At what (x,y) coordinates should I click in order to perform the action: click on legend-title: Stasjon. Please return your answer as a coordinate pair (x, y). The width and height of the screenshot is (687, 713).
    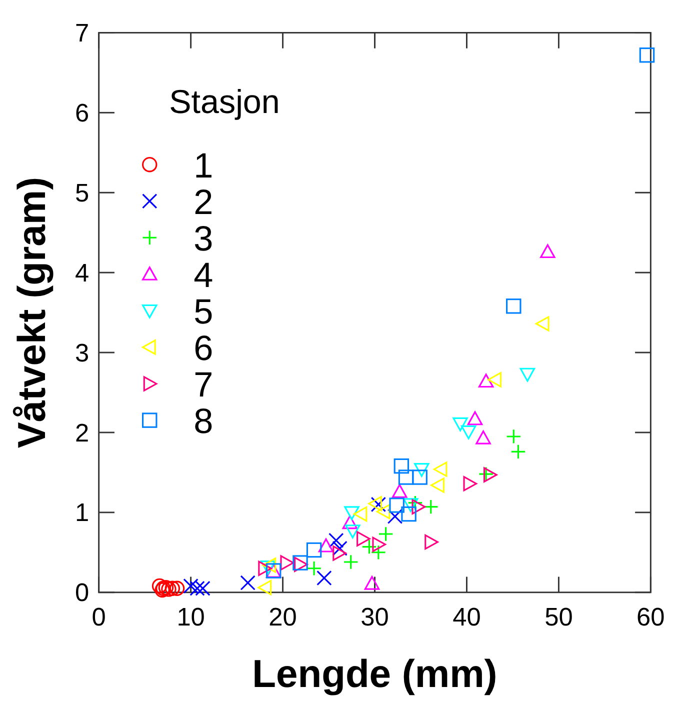
    Looking at the image, I should click on (224, 102).